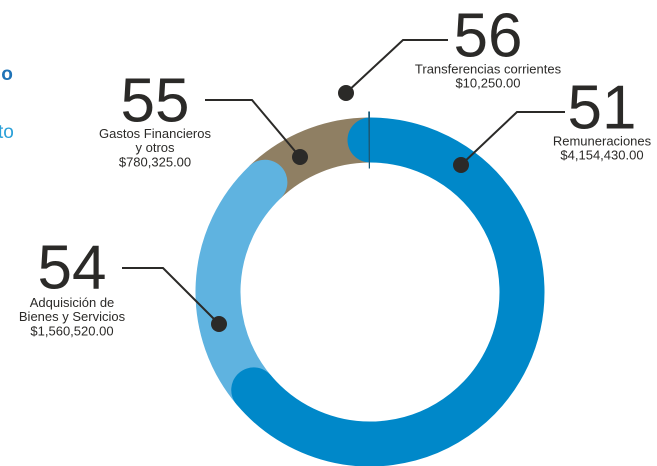 This screenshot has height=466, width=657. What do you see at coordinates (488, 35) in the screenshot?
I see `segment-code: 56` at bounding box center [488, 35].